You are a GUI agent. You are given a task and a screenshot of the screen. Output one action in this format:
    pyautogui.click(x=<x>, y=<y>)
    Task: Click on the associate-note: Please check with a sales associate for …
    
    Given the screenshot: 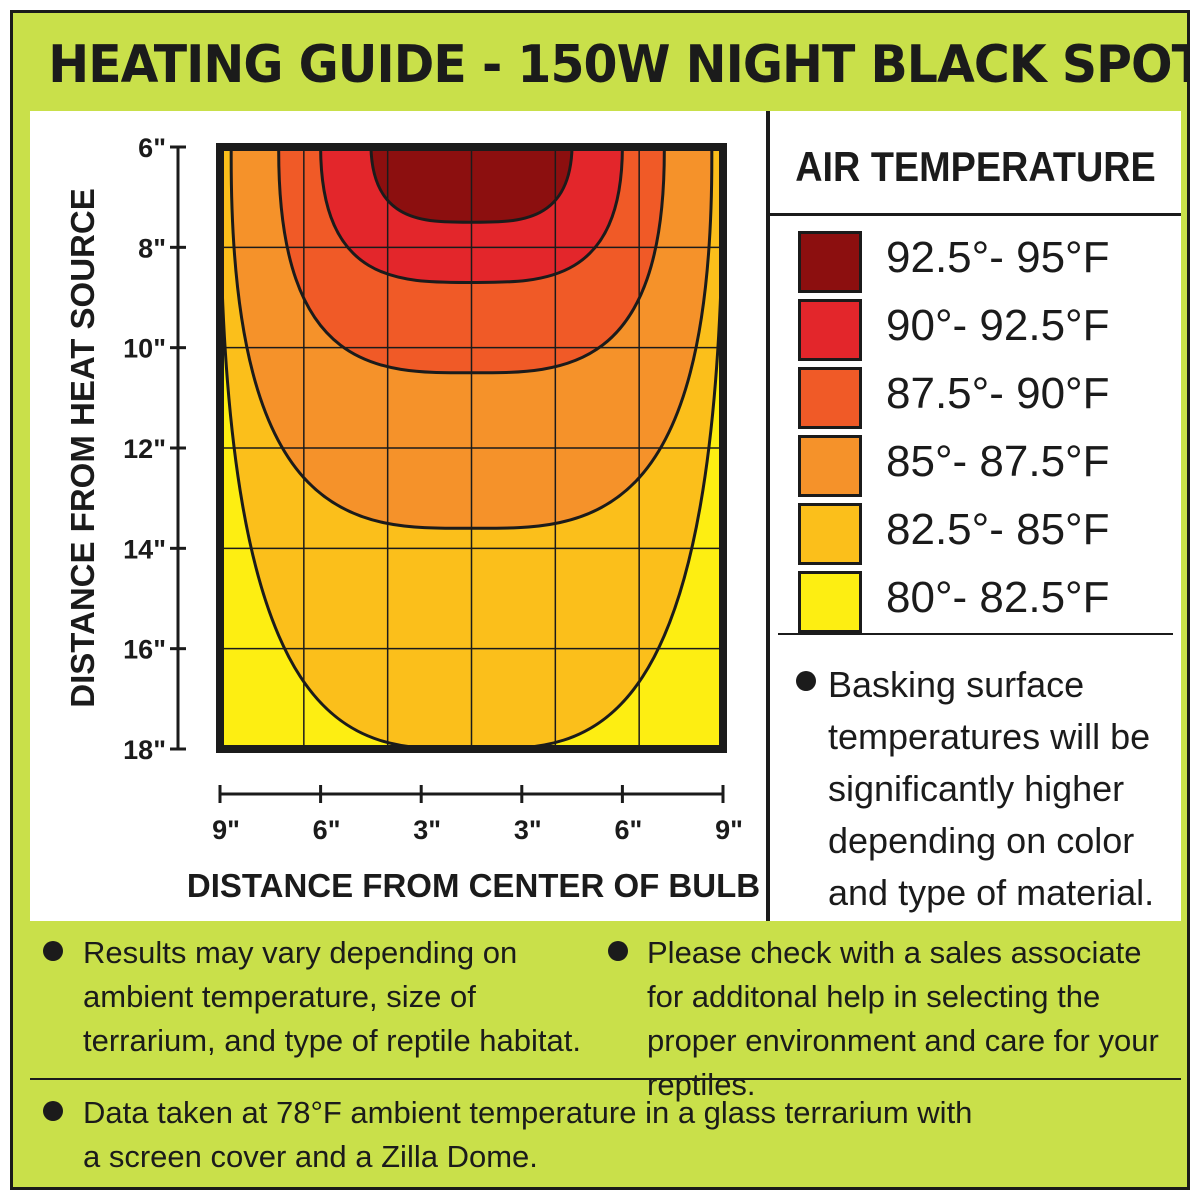 What is the action you would take?
    pyautogui.click(x=903, y=1018)
    